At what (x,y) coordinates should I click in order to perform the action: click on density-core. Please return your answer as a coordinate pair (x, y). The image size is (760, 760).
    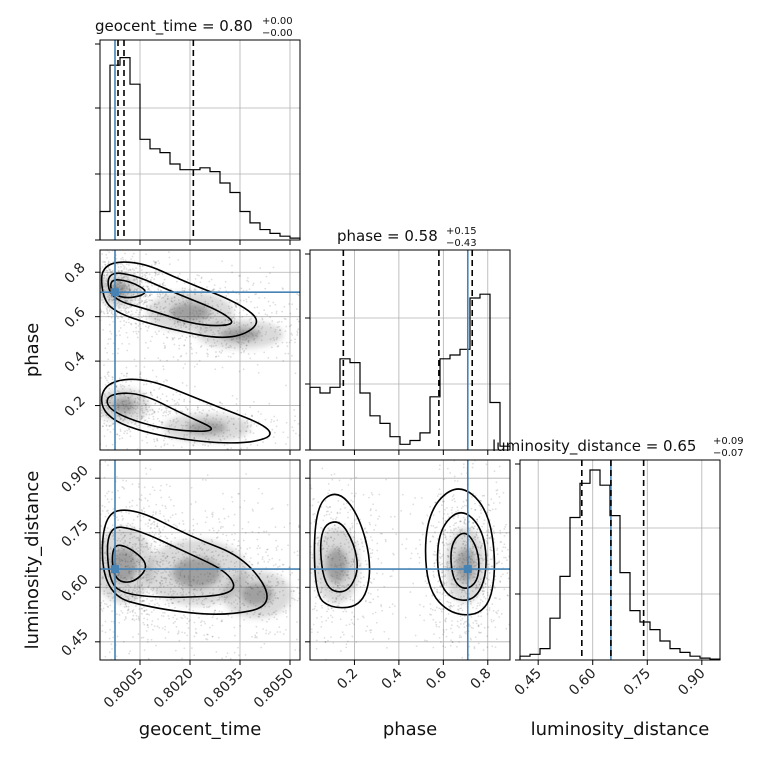
    Looking at the image, I should click on (123, 565).